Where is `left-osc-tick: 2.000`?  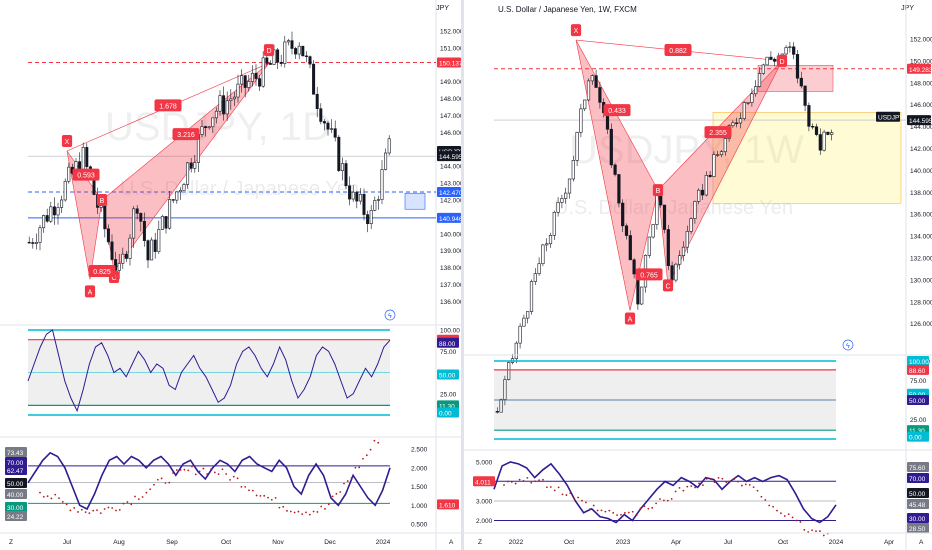
left-osc-tick: 2.000 is located at coordinates (419, 468).